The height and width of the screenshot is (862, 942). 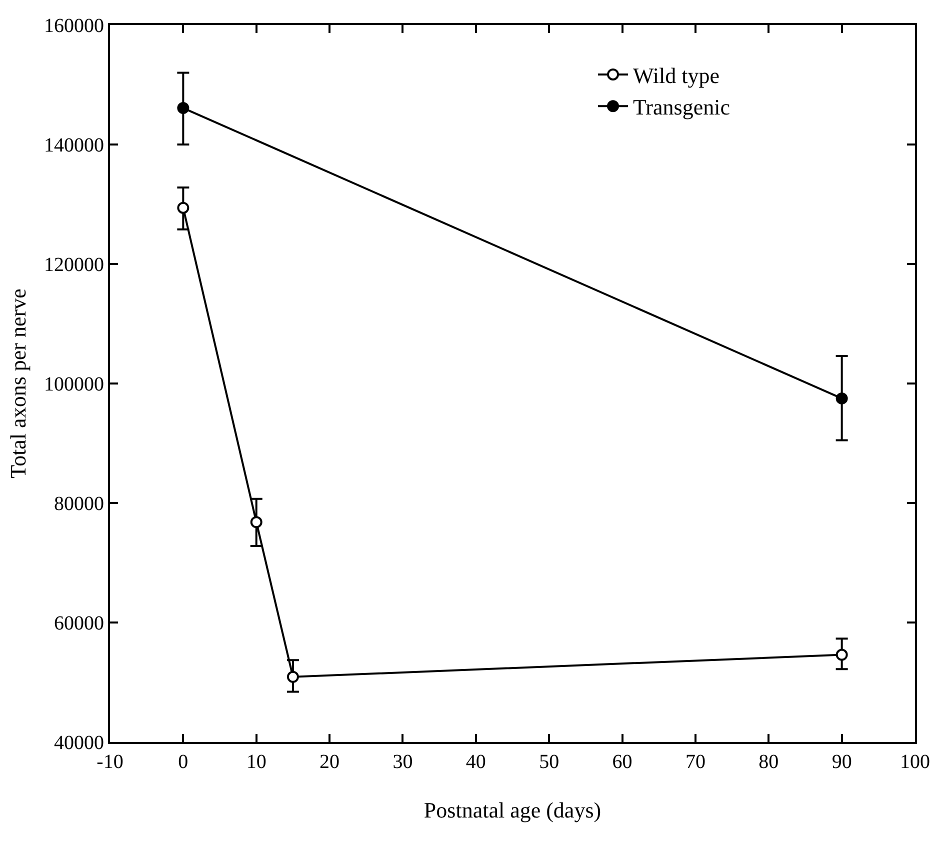 I want to click on y-tick-label: 40000, so click(x=79, y=743).